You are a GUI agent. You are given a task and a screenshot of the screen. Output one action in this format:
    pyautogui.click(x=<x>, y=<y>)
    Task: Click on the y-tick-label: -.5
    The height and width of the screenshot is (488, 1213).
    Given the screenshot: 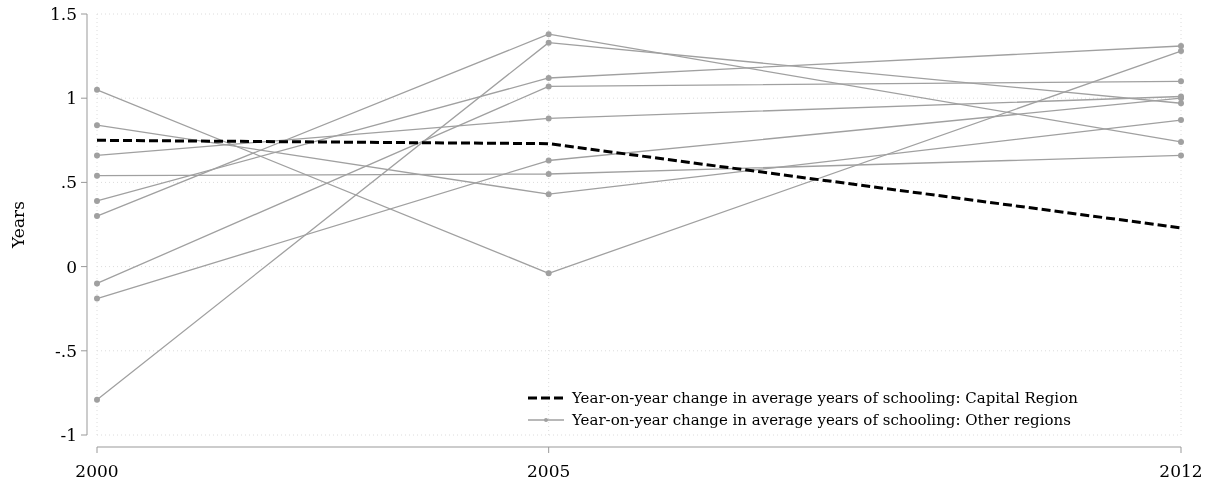 What is the action you would take?
    pyautogui.click(x=66, y=350)
    